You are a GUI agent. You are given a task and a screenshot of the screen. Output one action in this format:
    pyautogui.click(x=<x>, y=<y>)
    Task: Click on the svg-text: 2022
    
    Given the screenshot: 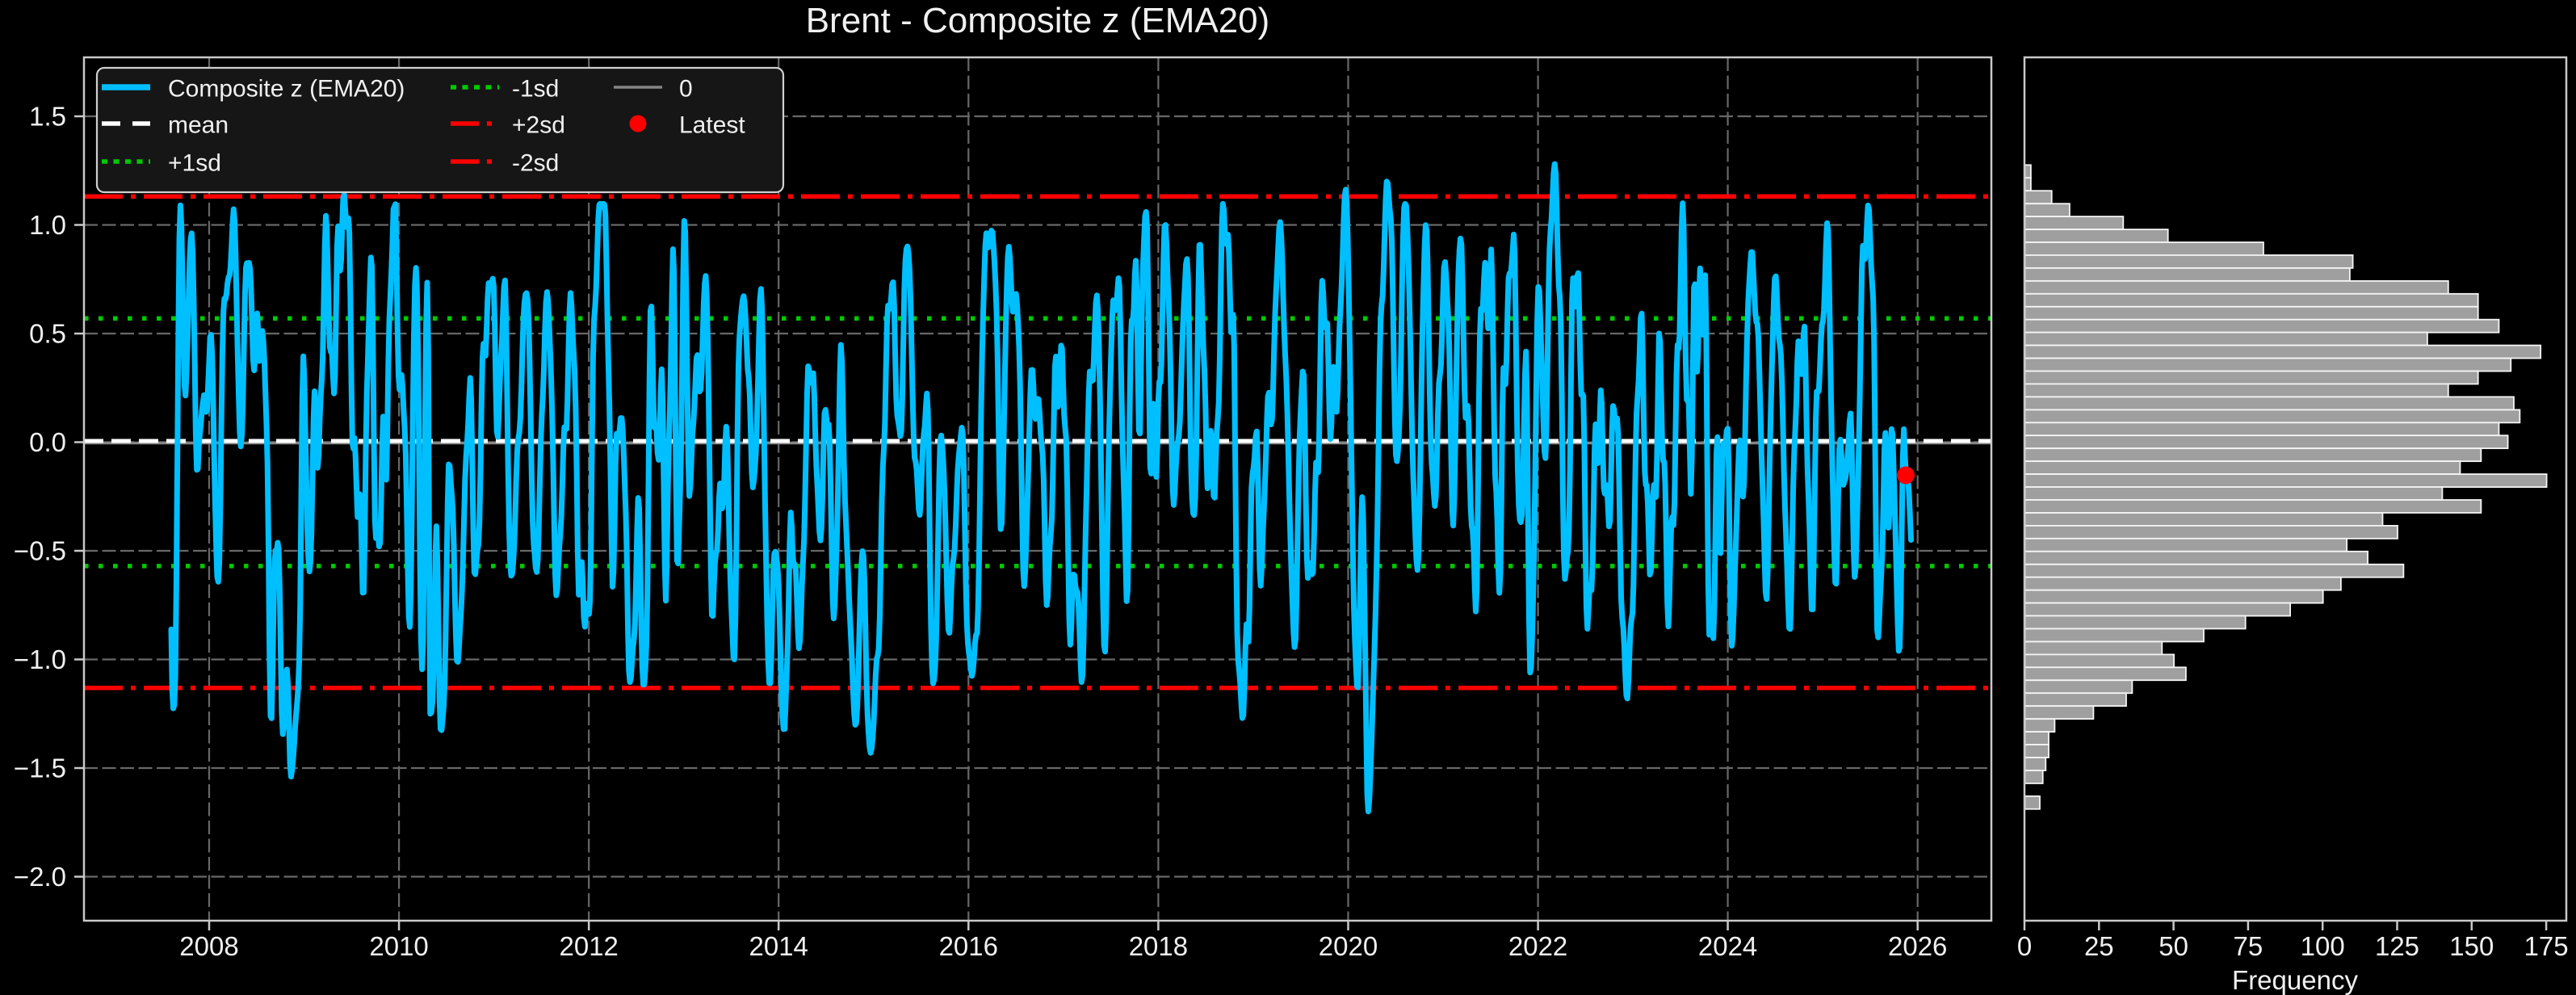 What is the action you would take?
    pyautogui.click(x=1537, y=946)
    